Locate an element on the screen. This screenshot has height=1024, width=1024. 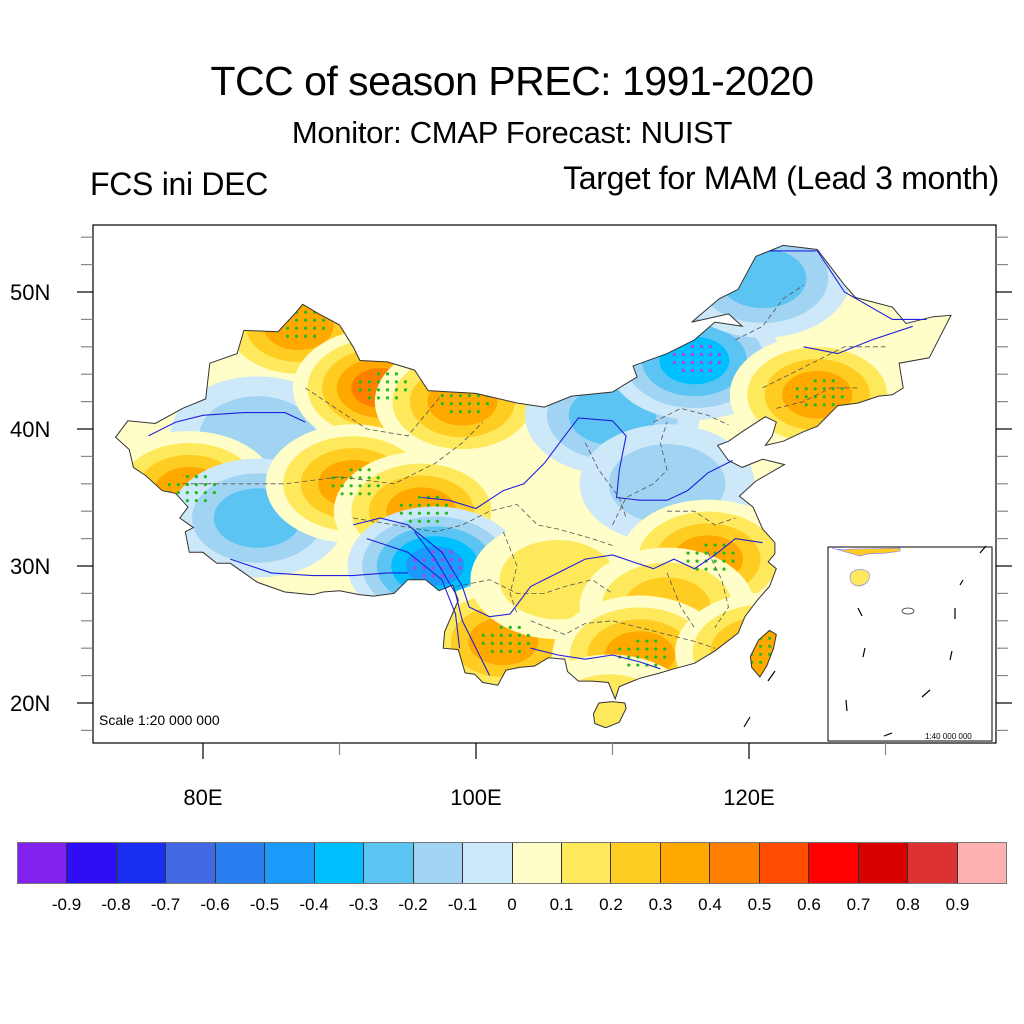
colorbar-label: -0.8 is located at coordinates (116, 904).